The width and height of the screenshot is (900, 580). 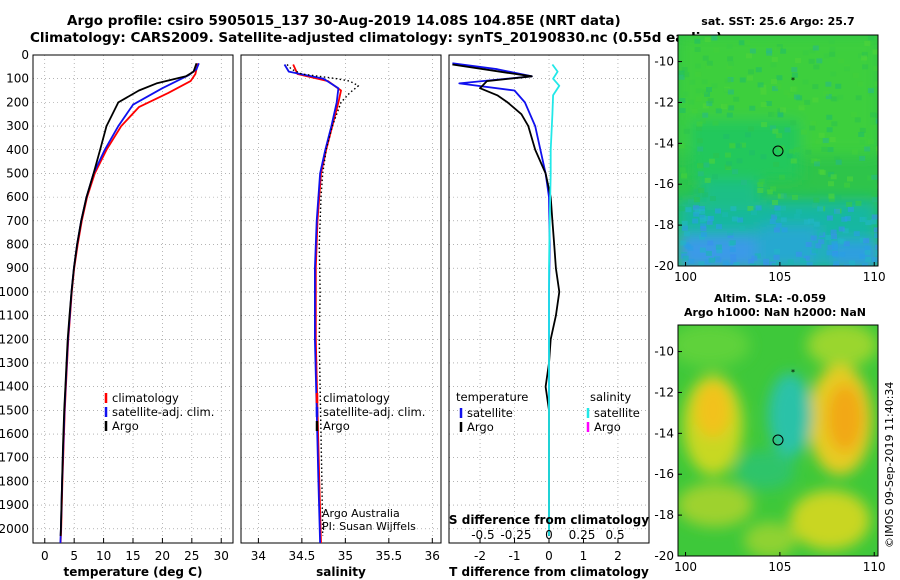 What do you see at coordinates (501, 299) in the screenshot?
I see `series-line-satellite` at bounding box center [501, 299].